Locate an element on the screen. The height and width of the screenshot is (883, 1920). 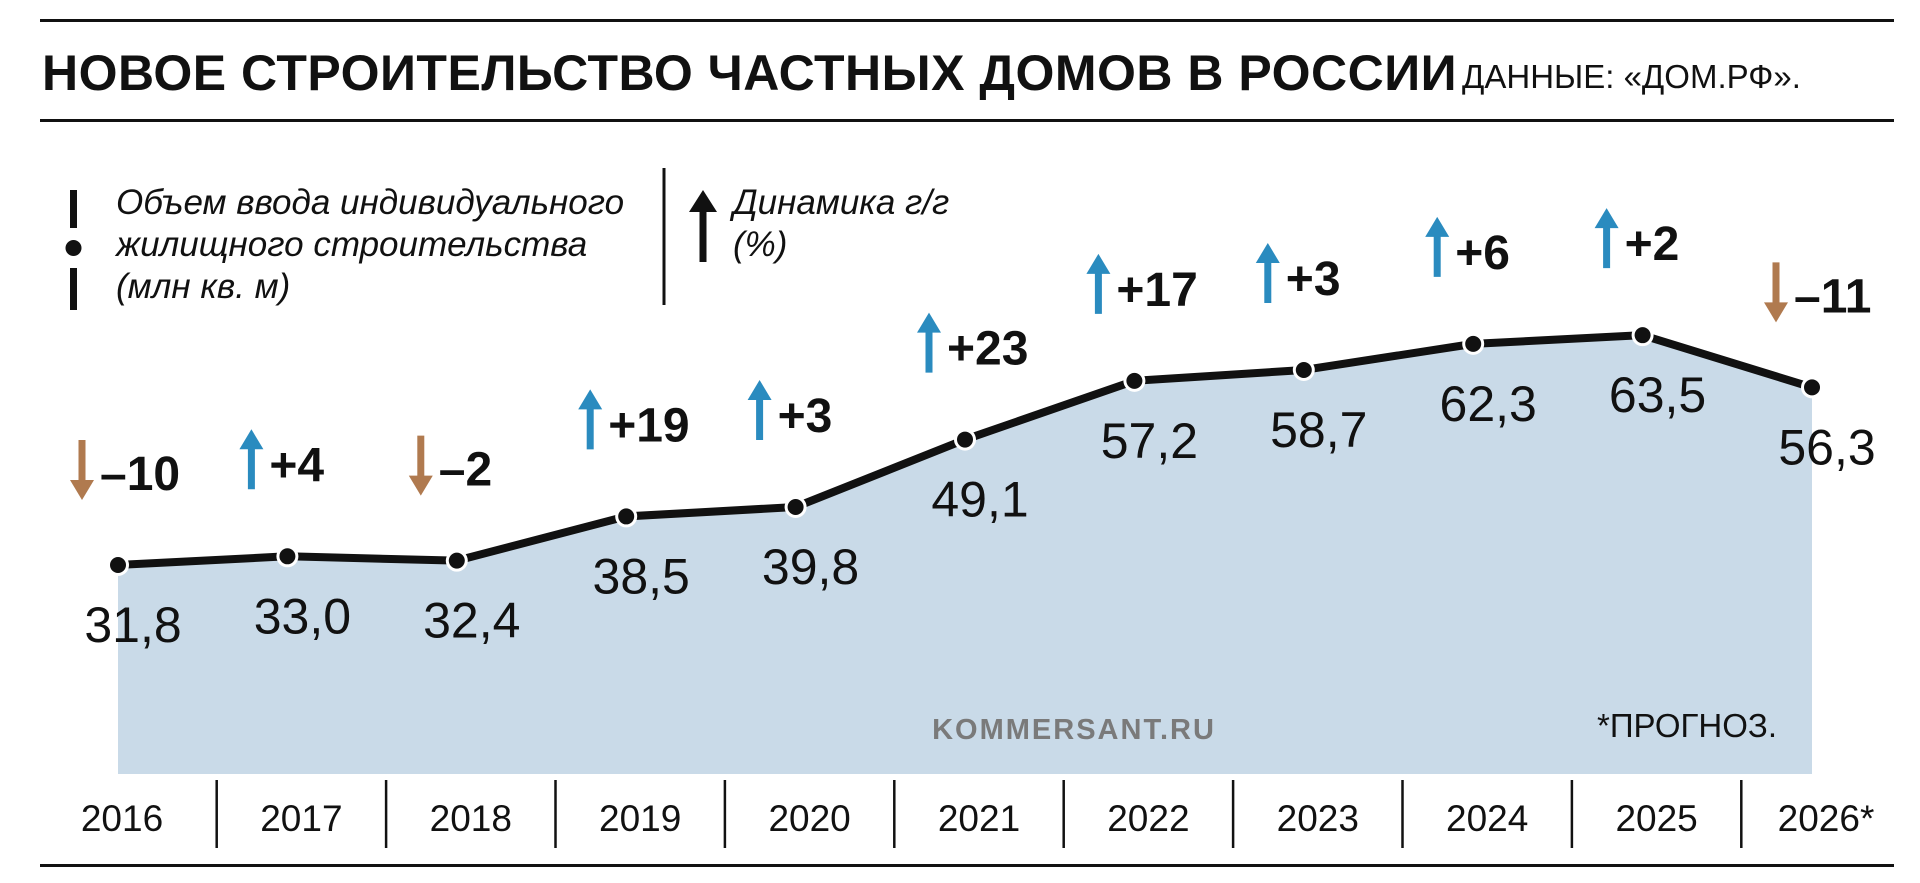
value-label: 49,1 is located at coordinates (979, 500).